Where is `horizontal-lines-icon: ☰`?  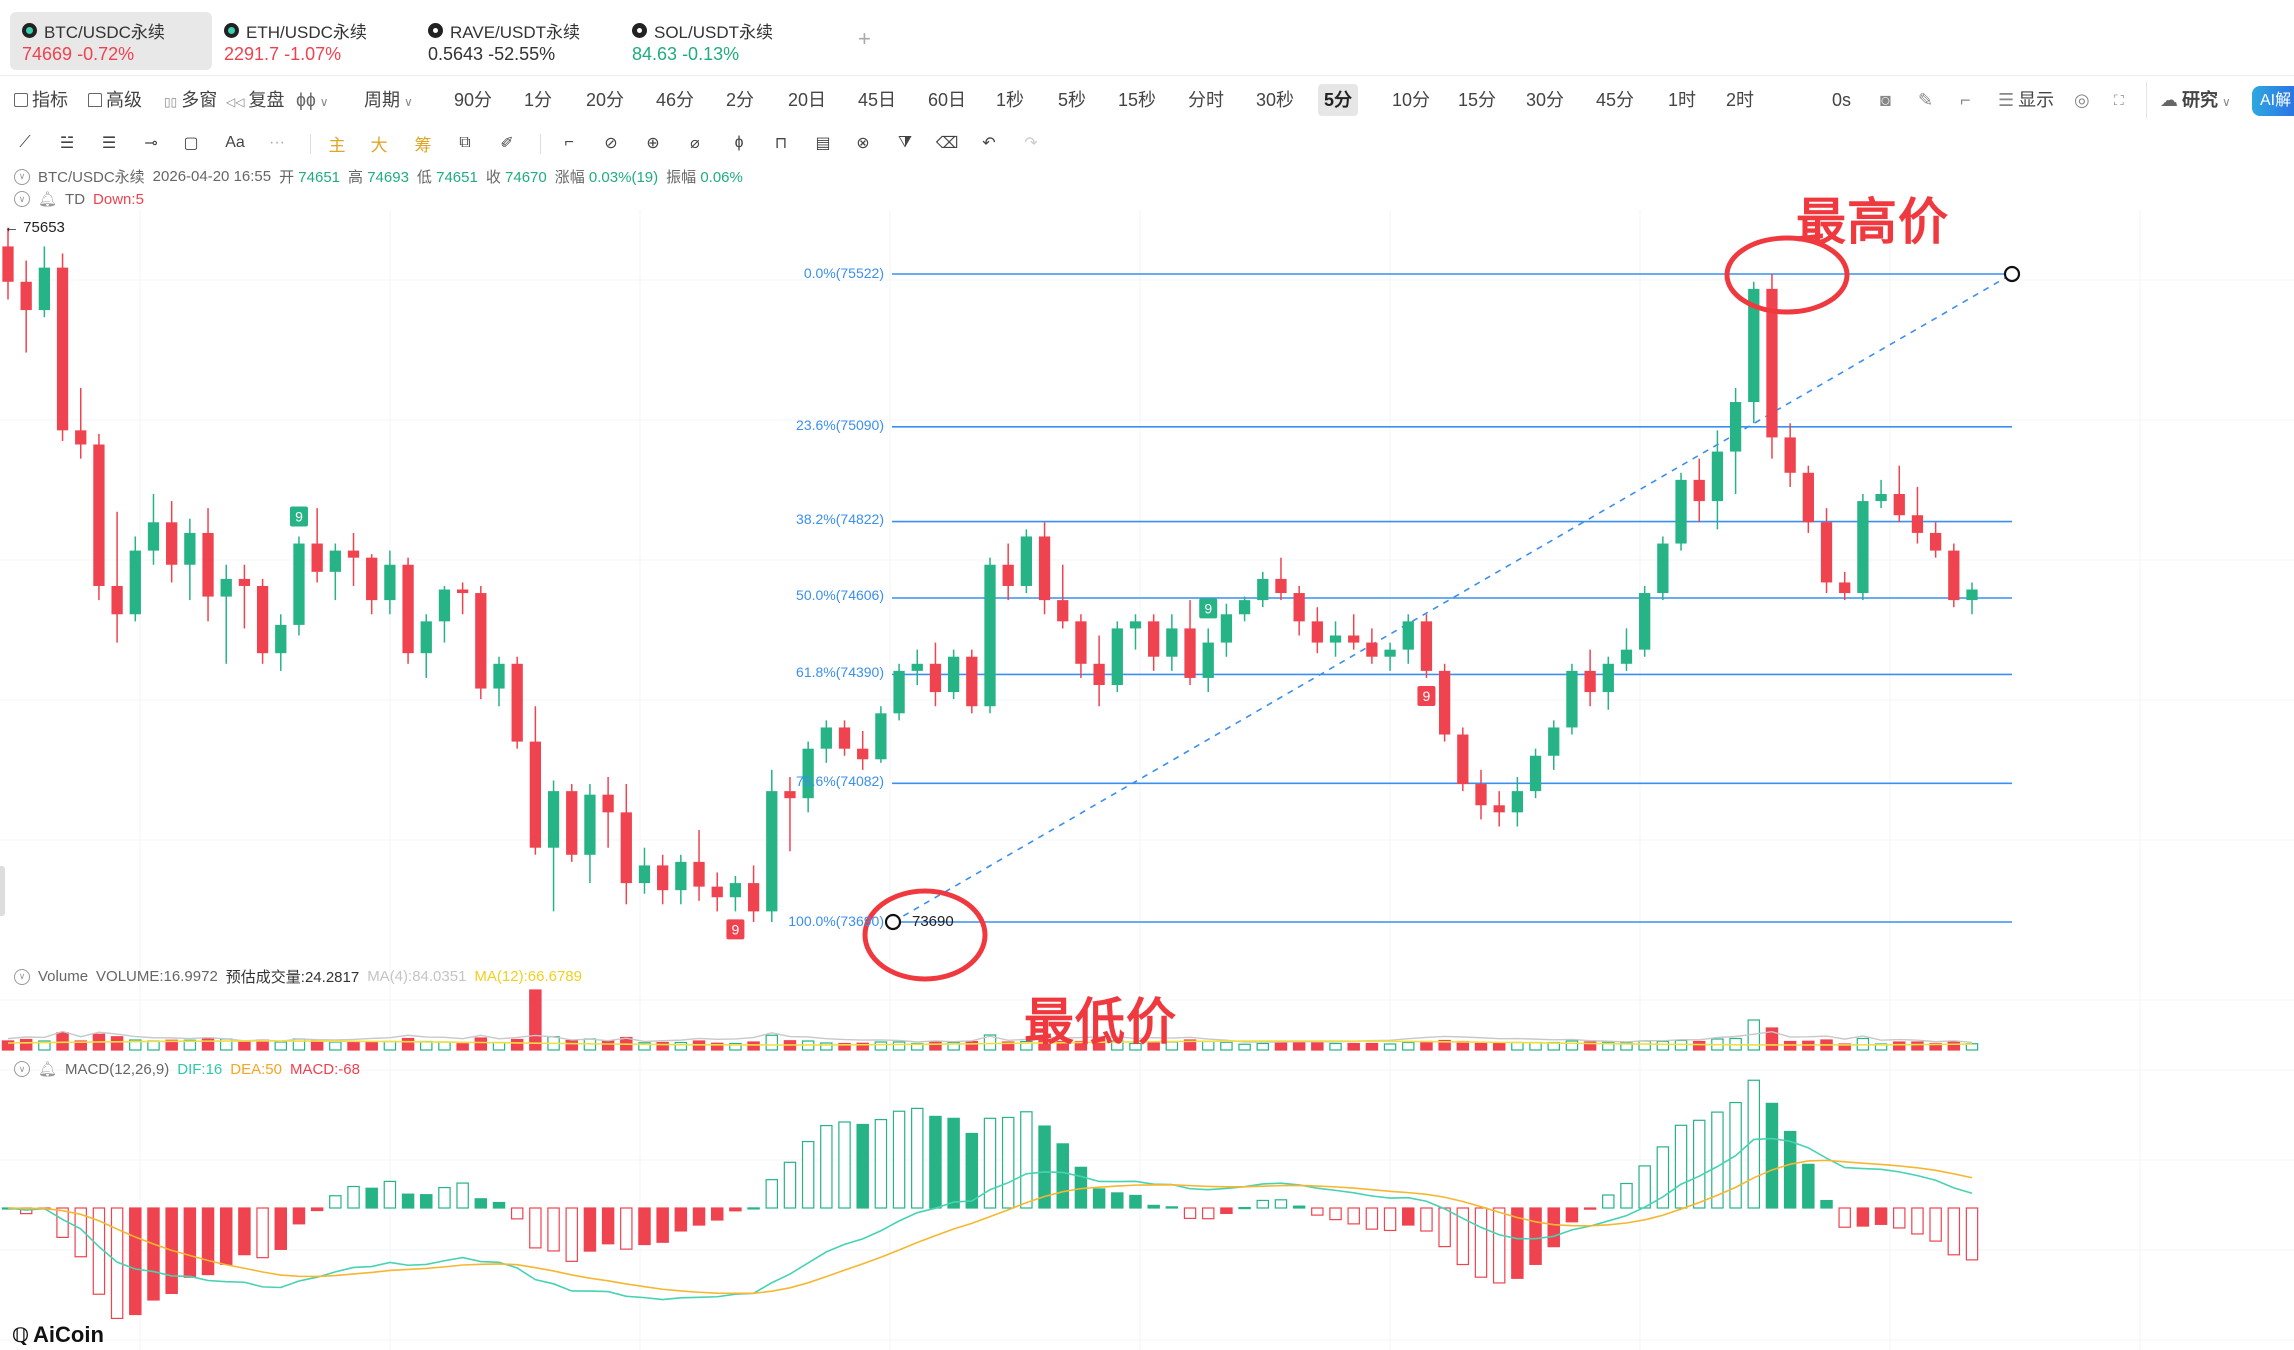 horizontal-lines-icon: ☰ is located at coordinates (109, 143).